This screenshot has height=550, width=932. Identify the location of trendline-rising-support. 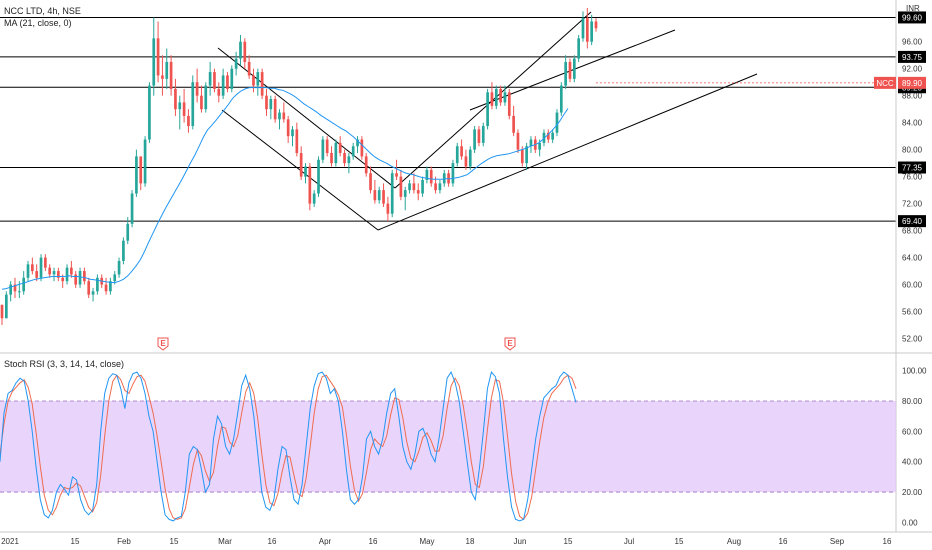
(567, 152).